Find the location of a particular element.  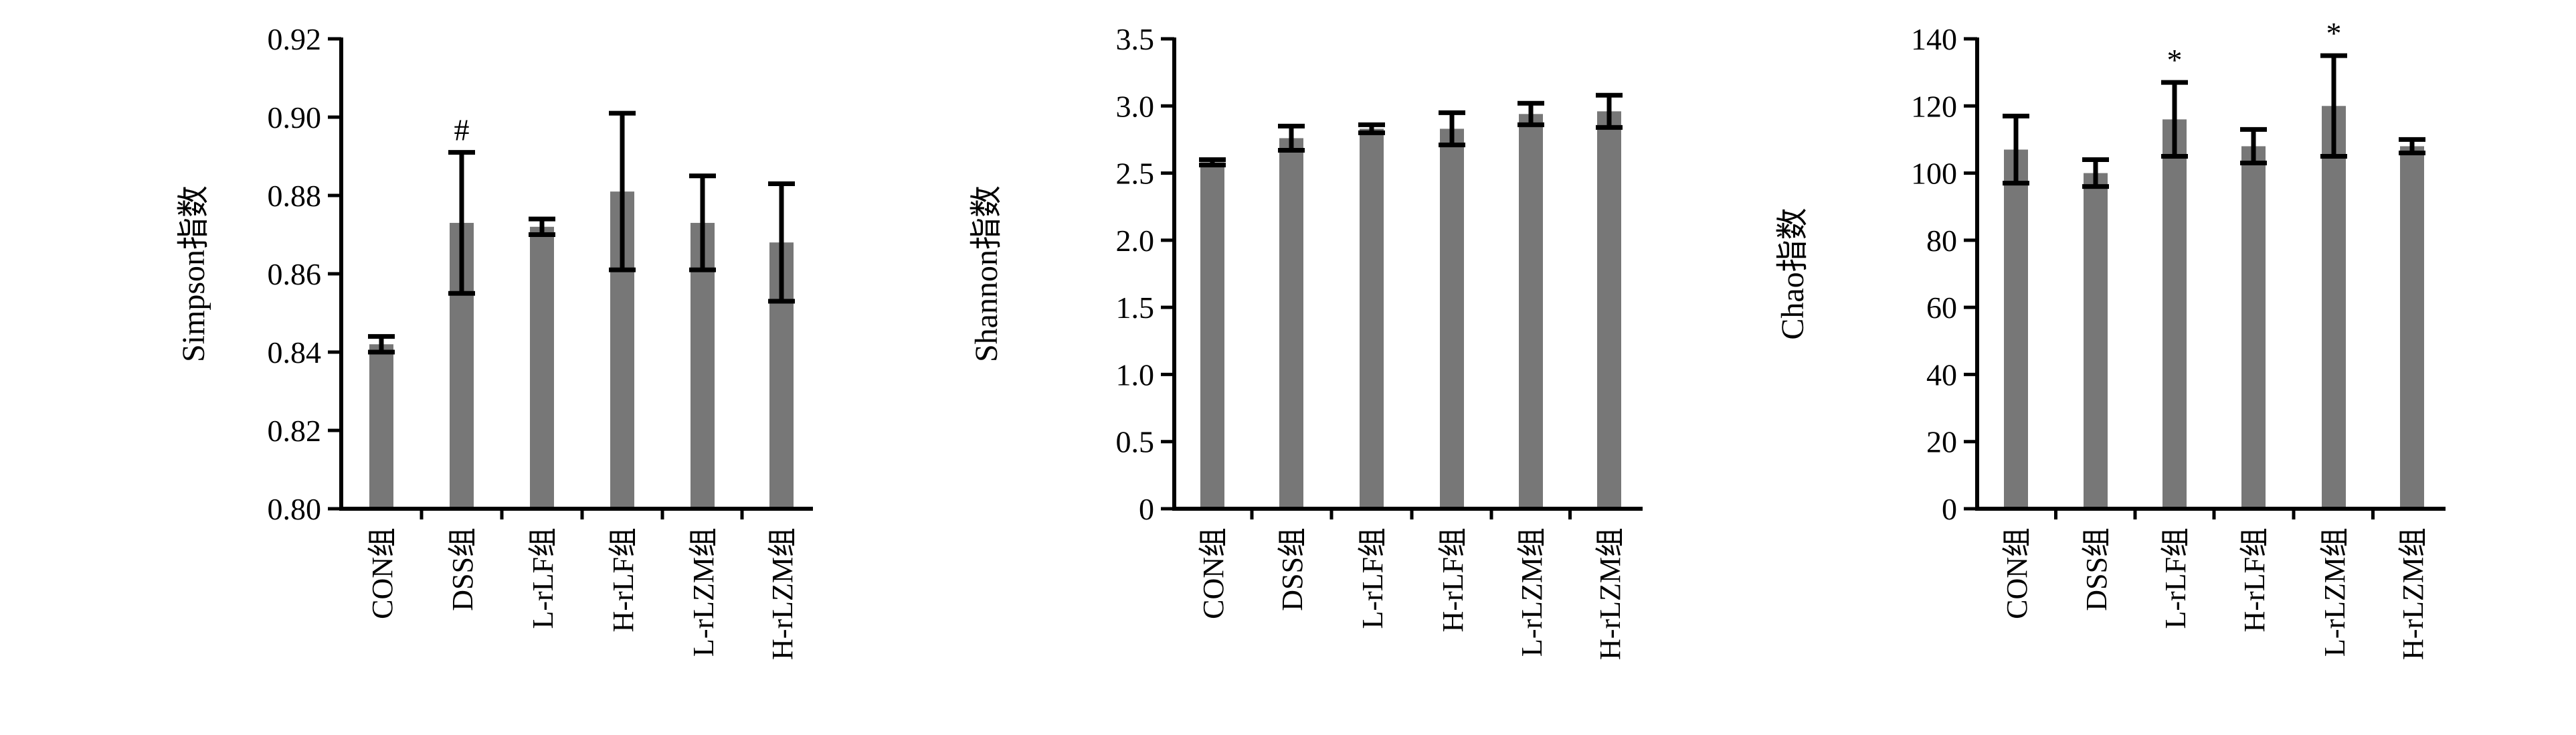

y-tick-label: 120 is located at coordinates (1934, 106).